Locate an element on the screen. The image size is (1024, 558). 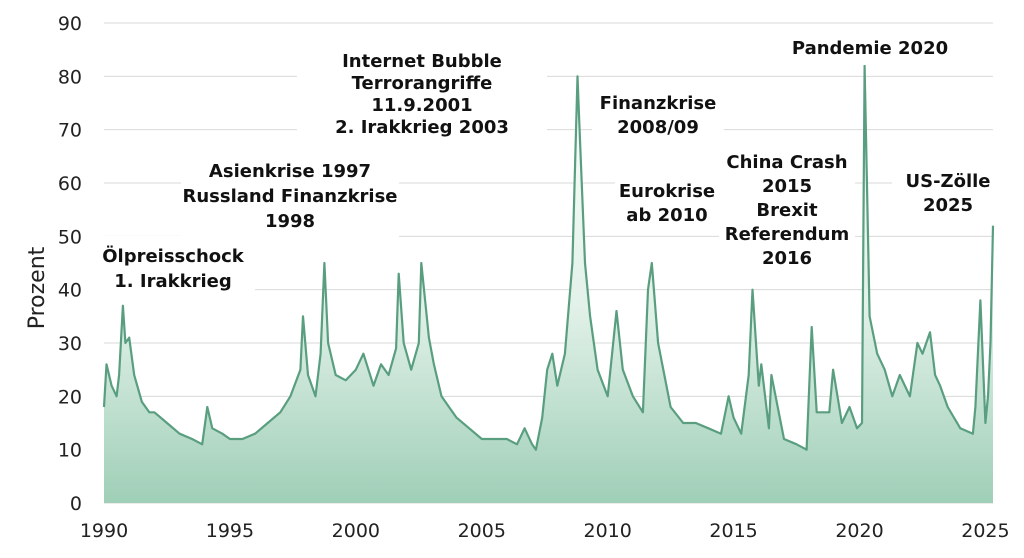
annotation-text: Referendum is located at coordinates (787, 234).